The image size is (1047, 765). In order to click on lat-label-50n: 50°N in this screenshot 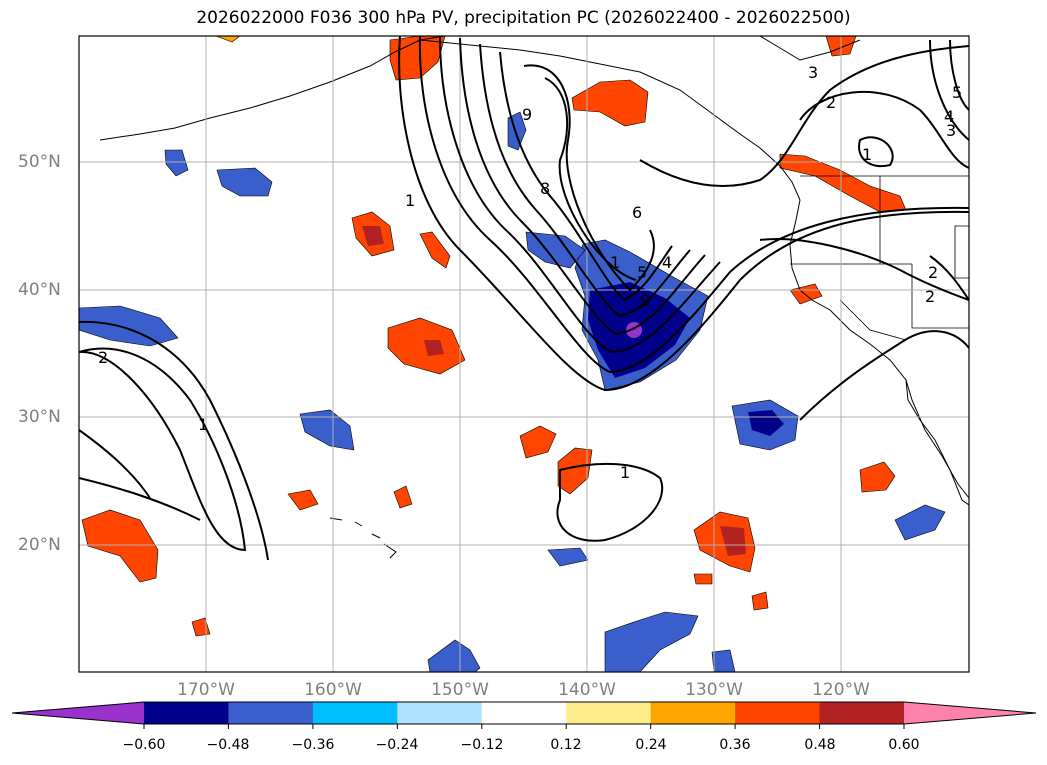, I will do `click(39, 162)`.